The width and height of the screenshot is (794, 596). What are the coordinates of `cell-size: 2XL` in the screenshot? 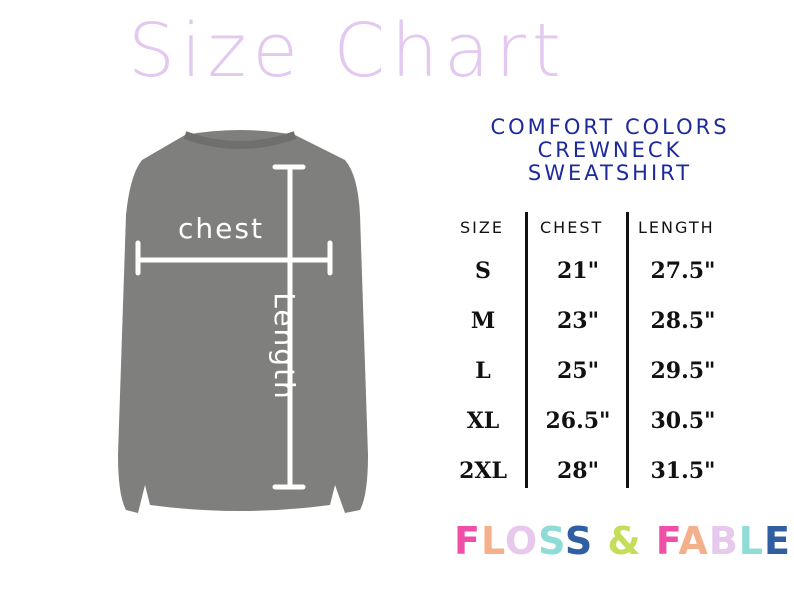 It's located at (483, 471).